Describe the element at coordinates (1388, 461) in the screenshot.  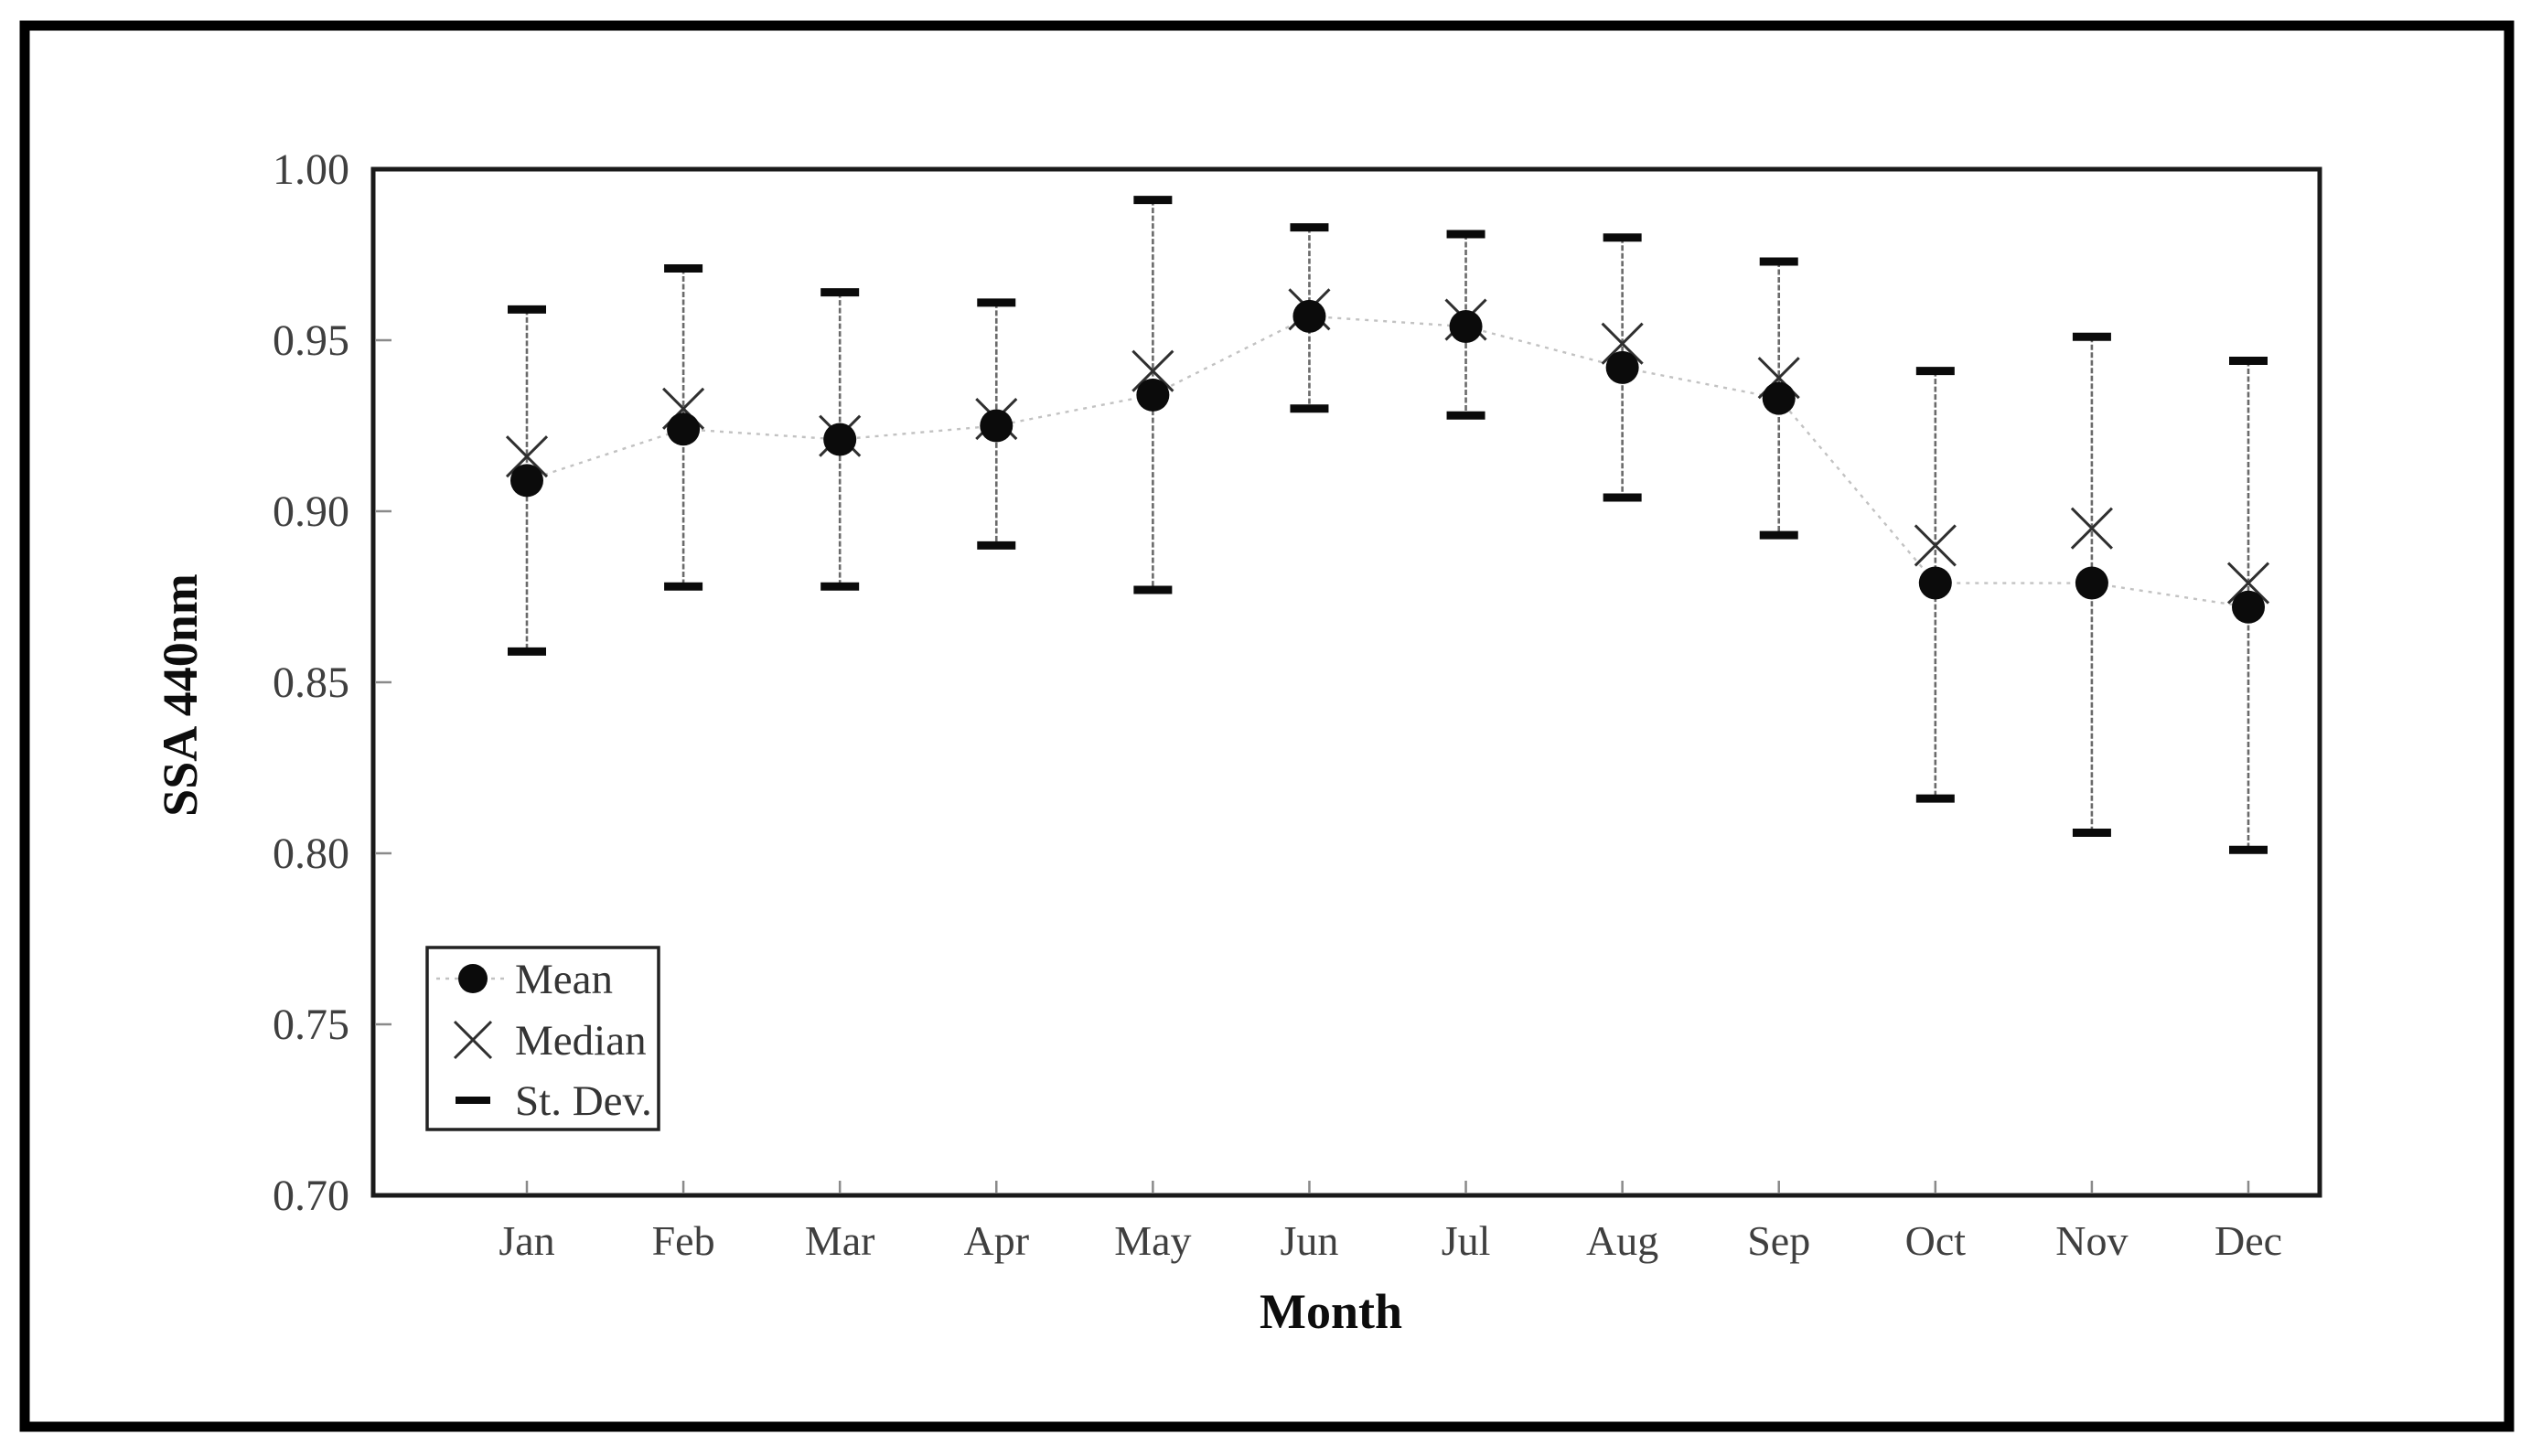
I see `mean-connector-line` at that location.